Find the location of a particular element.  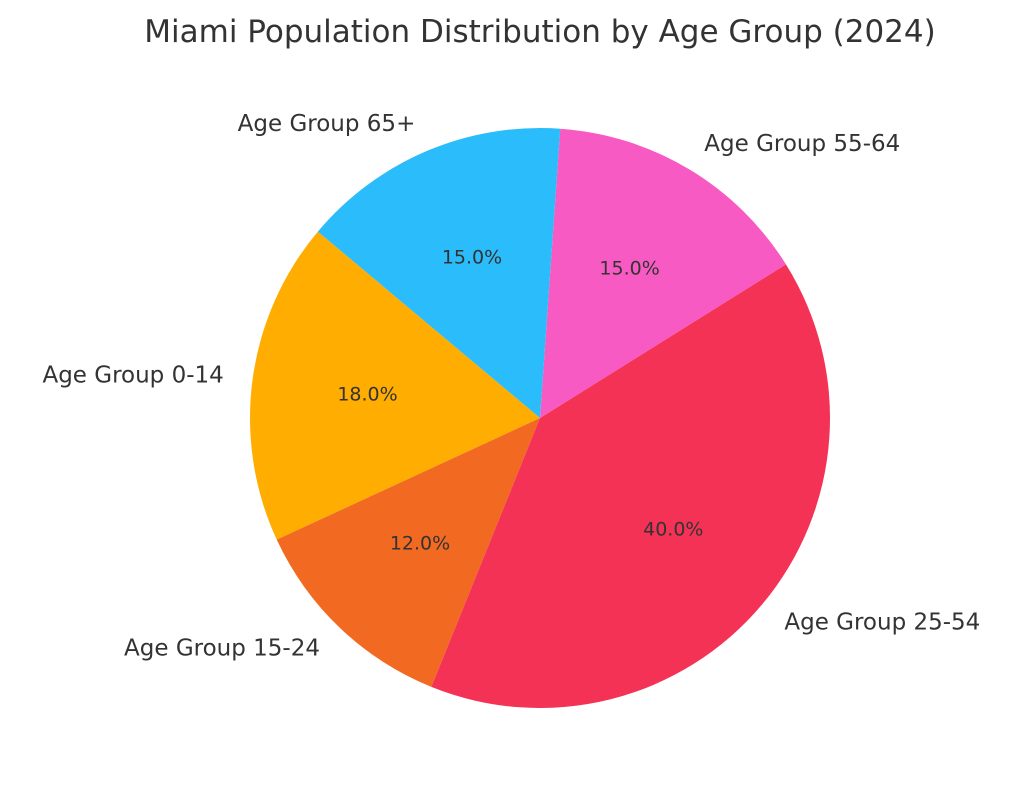

slice-label: Age Group 65+ is located at coordinates (327, 124).